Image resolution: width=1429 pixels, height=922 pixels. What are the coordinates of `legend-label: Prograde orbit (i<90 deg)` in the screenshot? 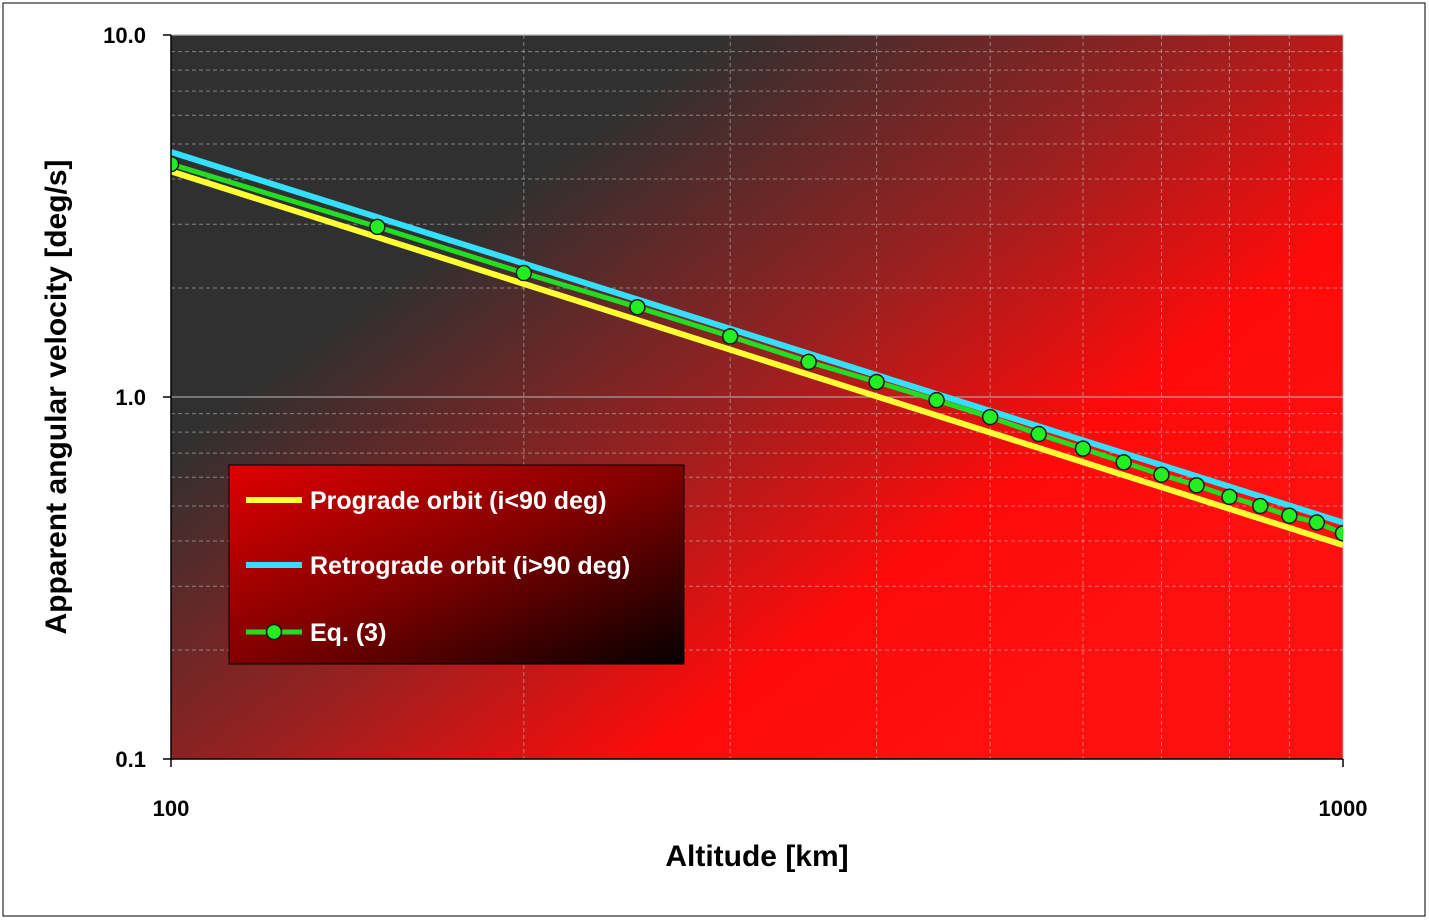 It's located at (458, 501).